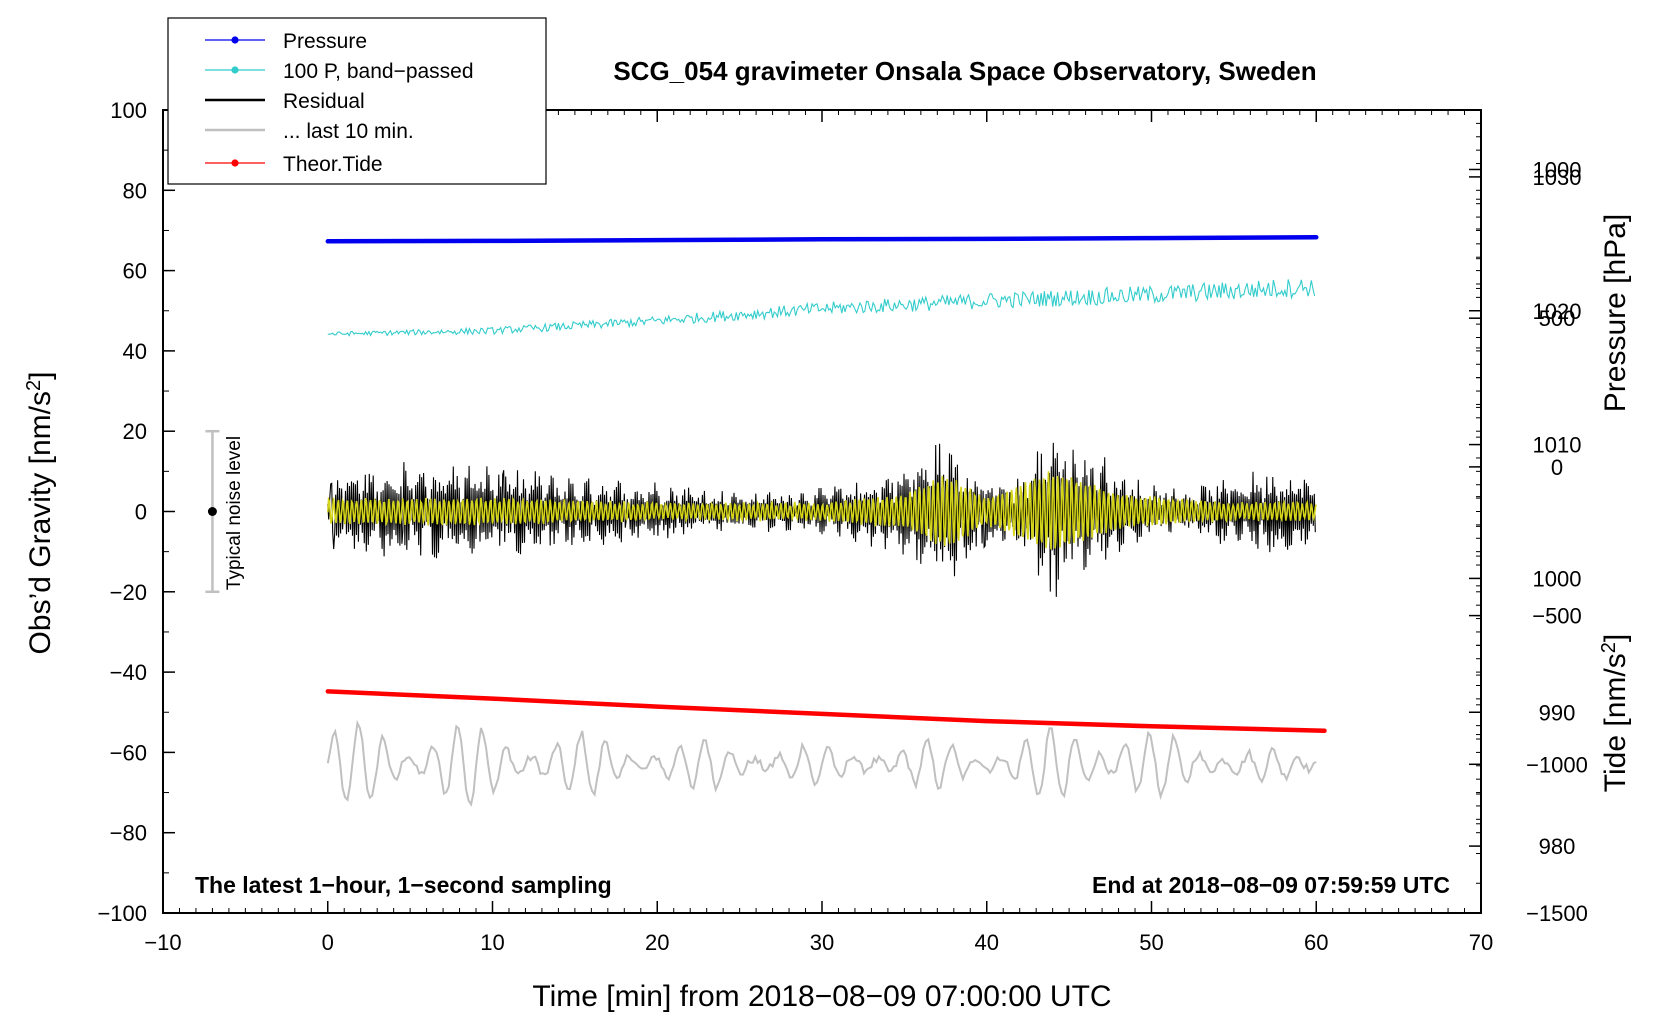  Describe the element at coordinates (234, 513) in the screenshot. I see `noise-label: Typical noise level` at that location.